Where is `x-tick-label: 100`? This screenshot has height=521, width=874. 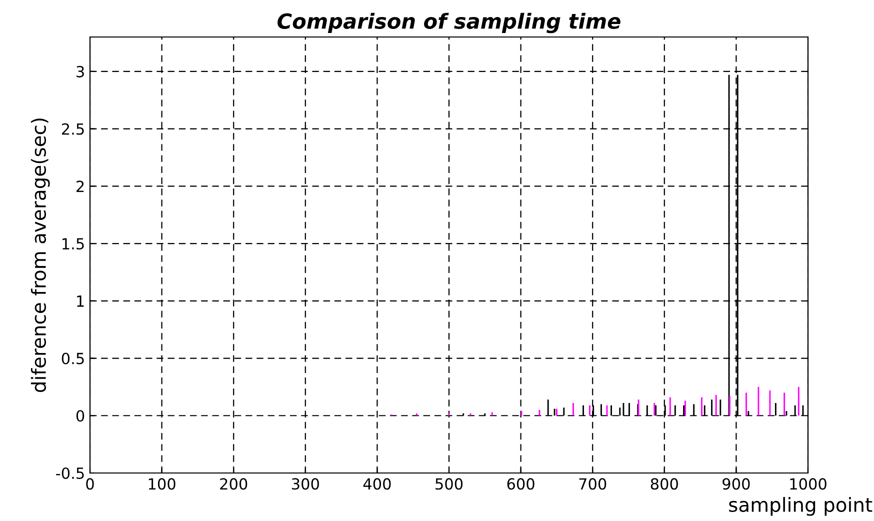
x-tick-label: 100 is located at coordinates (162, 484).